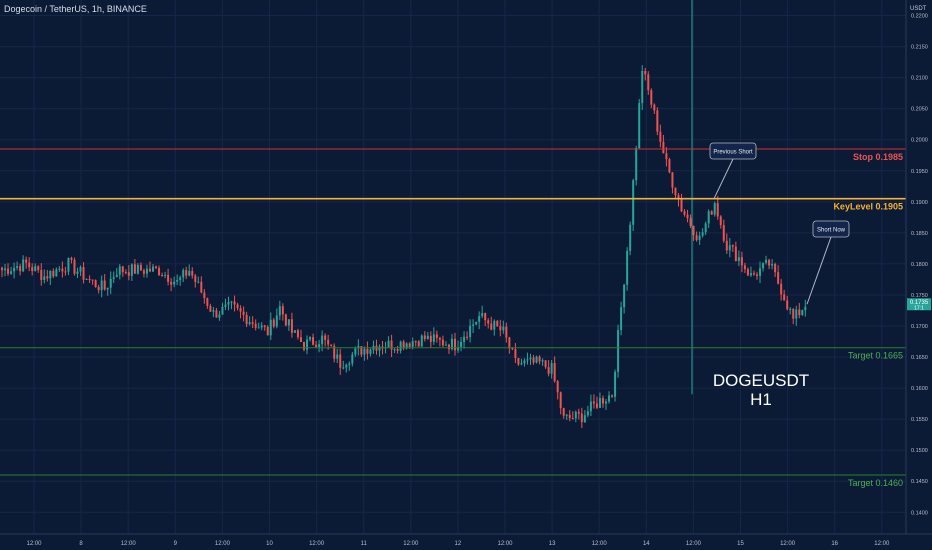 The height and width of the screenshot is (550, 932). Describe the element at coordinates (878, 157) in the screenshot. I see `level-label-stop: Stop 0.1985` at that location.